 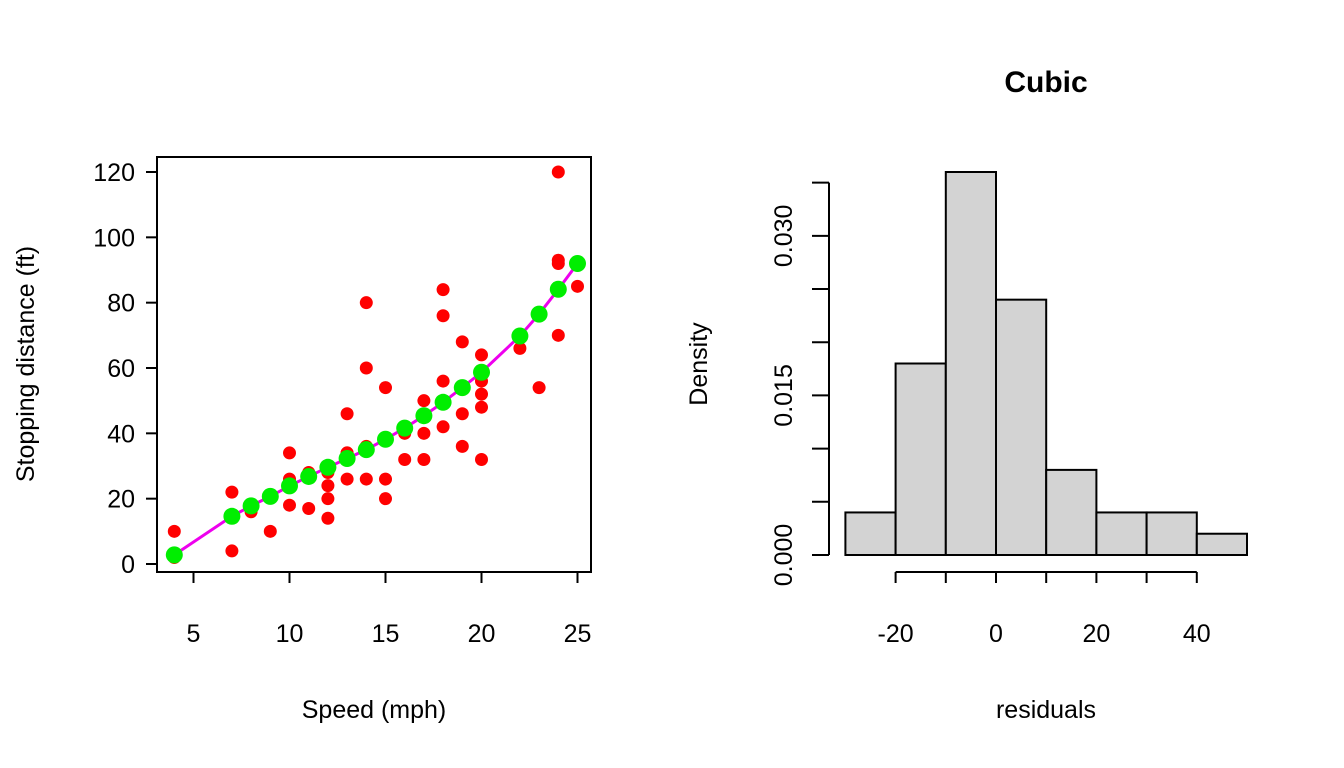 What do you see at coordinates (194, 634) in the screenshot?
I see `scatter-x-tick-label: 5` at bounding box center [194, 634].